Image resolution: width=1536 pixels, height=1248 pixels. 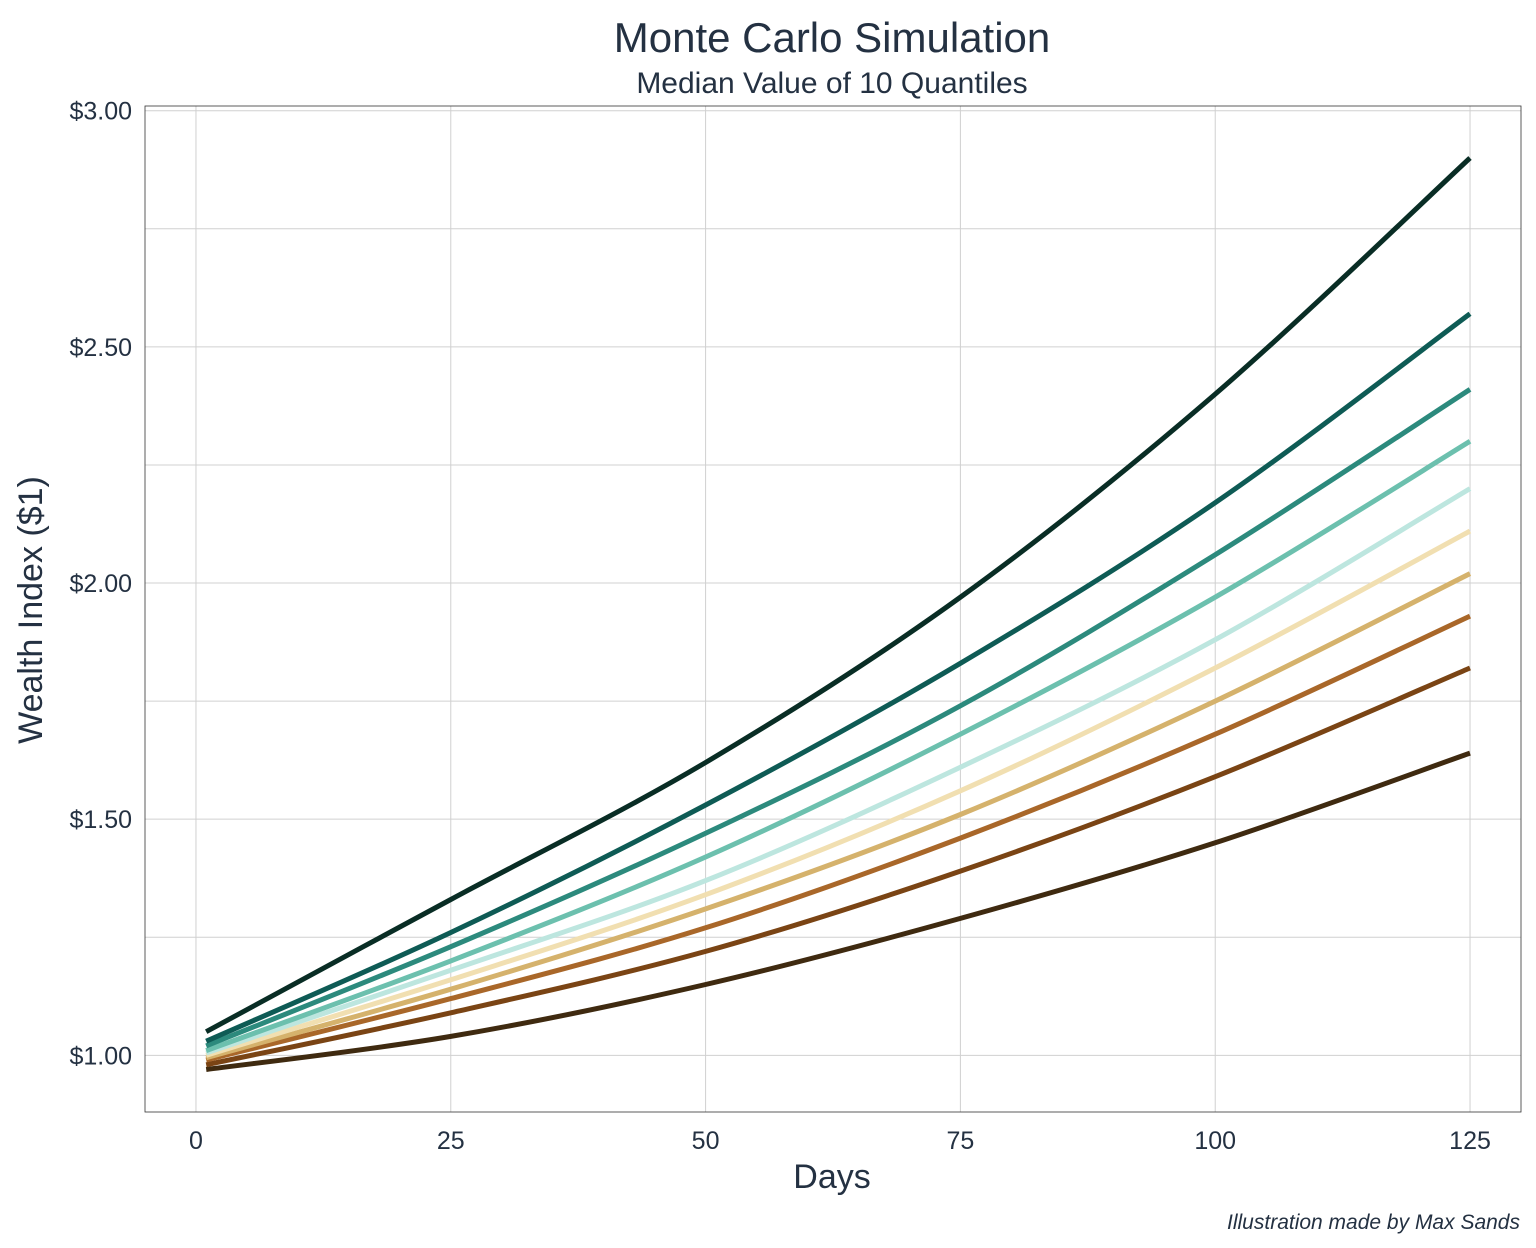 I want to click on y-tick-label: $1.00, so click(x=100, y=1056).